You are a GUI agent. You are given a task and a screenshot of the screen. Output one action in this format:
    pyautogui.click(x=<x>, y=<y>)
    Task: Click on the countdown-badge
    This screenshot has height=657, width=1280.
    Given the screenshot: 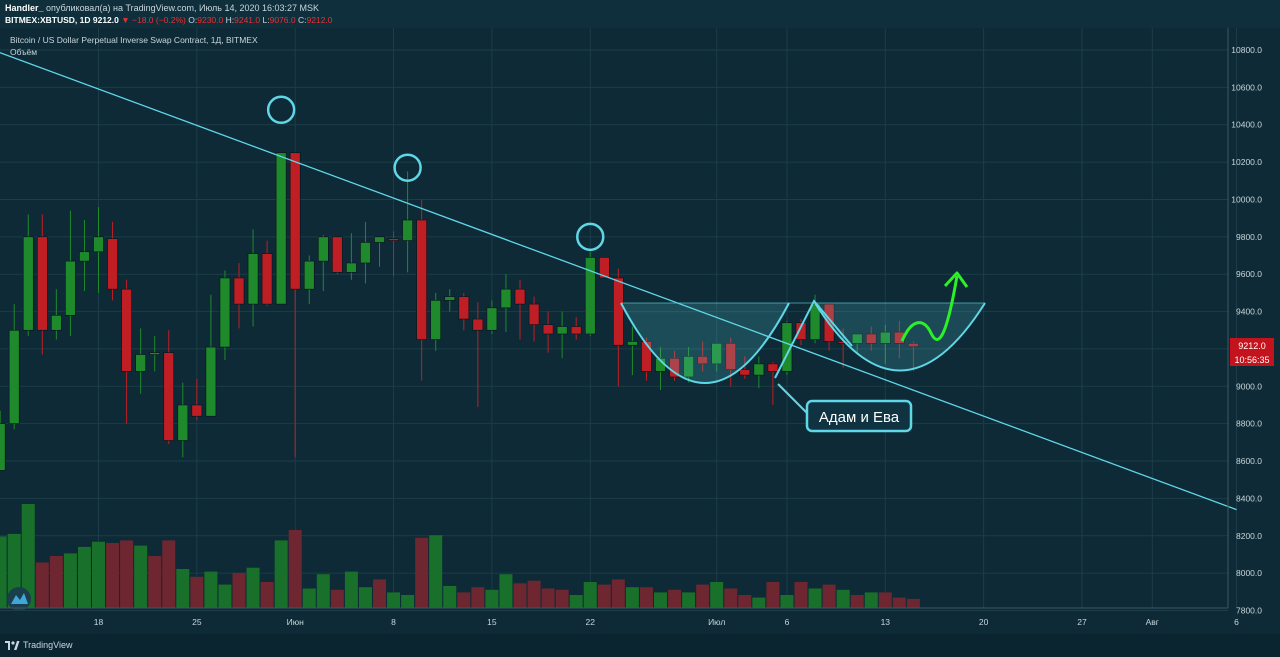 What is the action you would take?
    pyautogui.click(x=1252, y=359)
    